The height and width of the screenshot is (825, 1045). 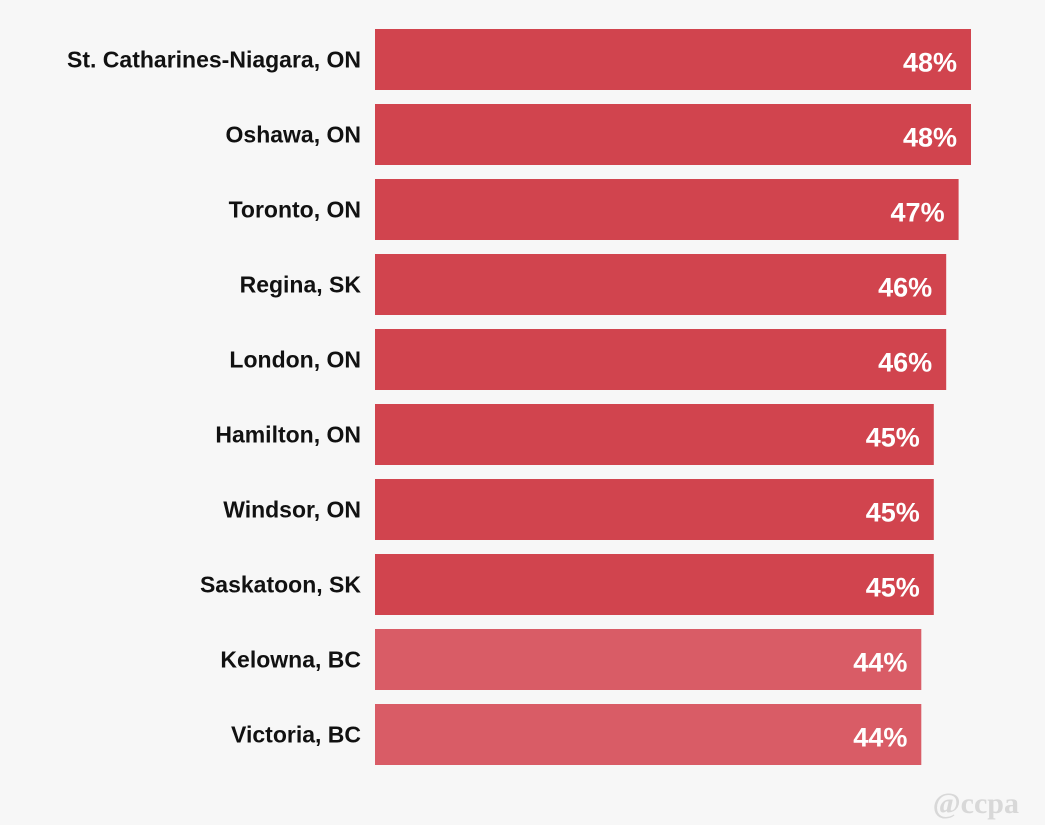 I want to click on category-label: Oshawa, ON, so click(x=293, y=135).